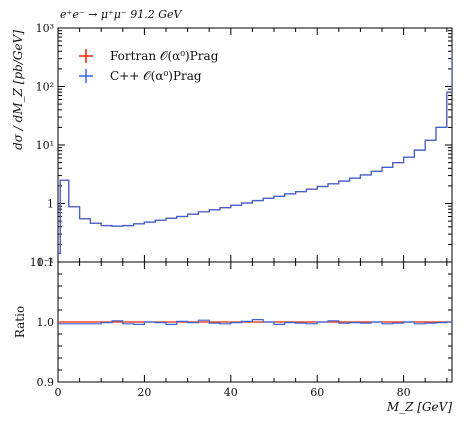 This screenshot has height=421, width=467. Describe the element at coordinates (156, 76) in the screenshot. I see `legend-cpp-label: C++ 𝒪(α⁰)Prag` at that location.